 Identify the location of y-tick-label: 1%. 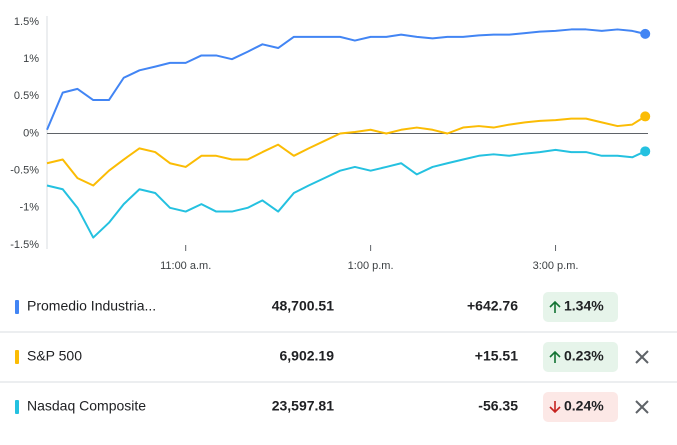
(31, 59).